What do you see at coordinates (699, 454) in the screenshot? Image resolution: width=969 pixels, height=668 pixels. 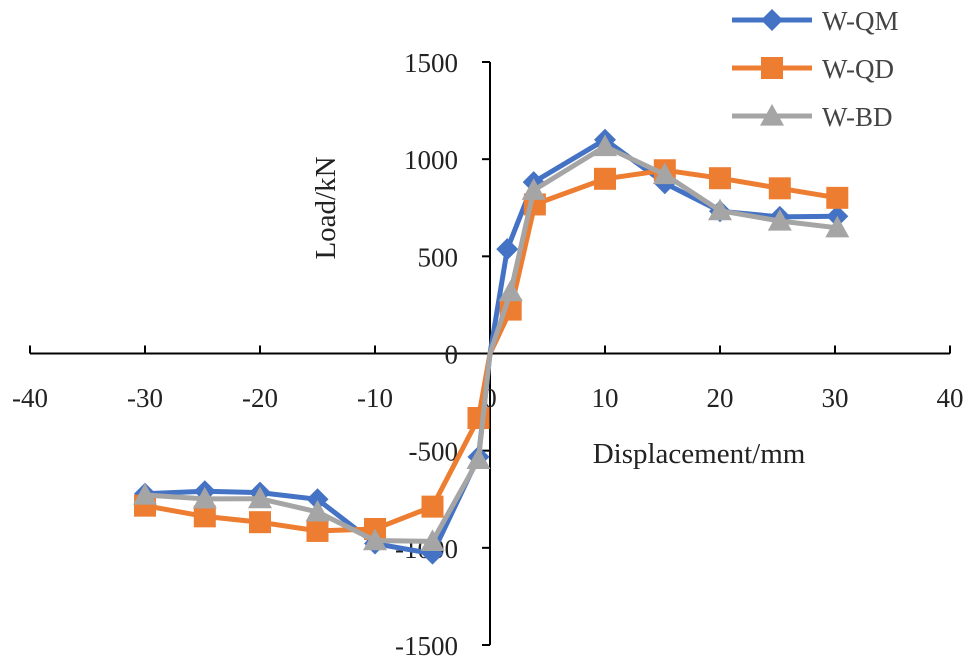 I see `x-axis-title: Displacement/mm` at bounding box center [699, 454].